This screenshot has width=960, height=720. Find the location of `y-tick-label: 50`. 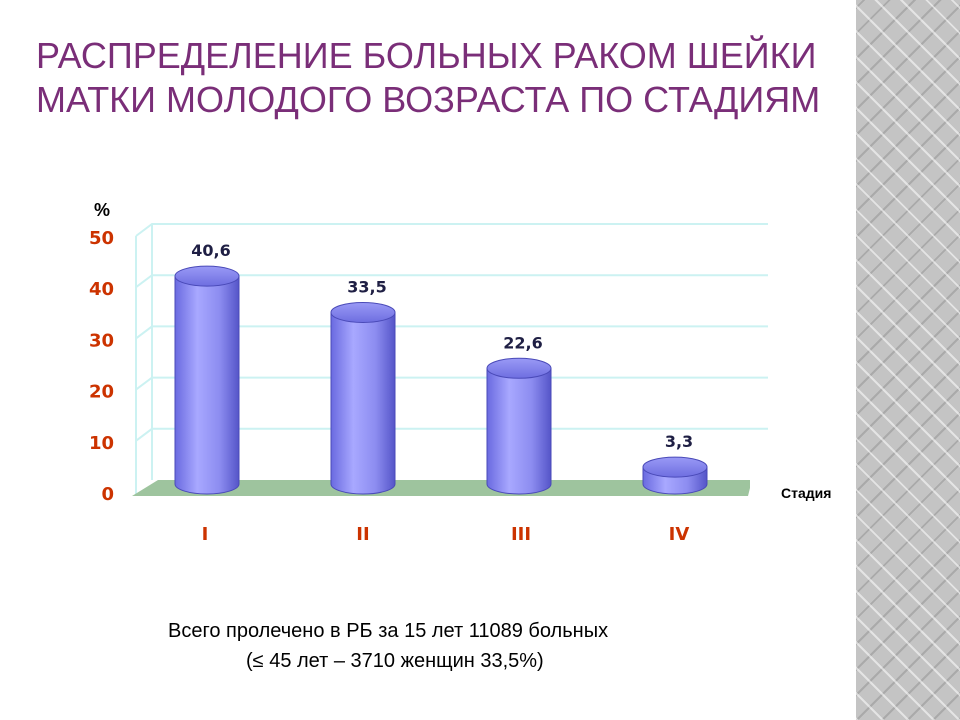

y-tick-label: 50 is located at coordinates (101, 238).